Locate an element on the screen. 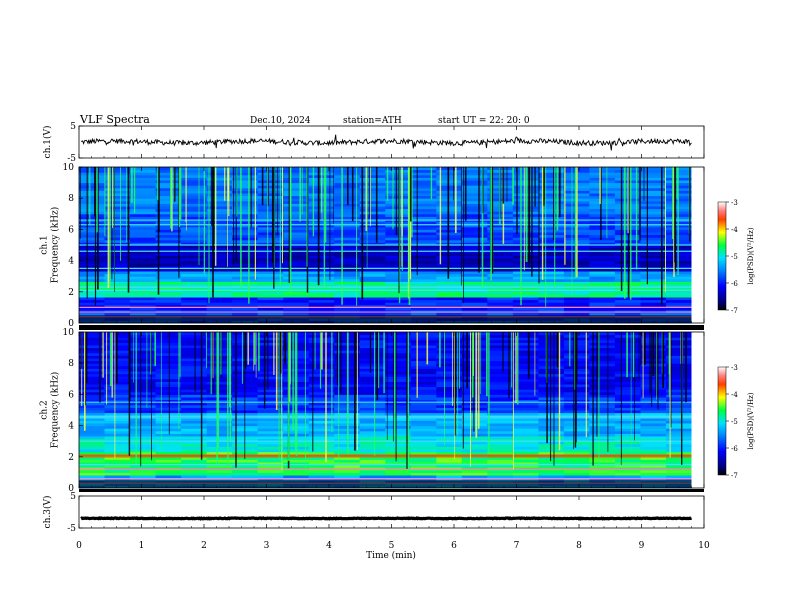  panel-separator is located at coordinates (391, 490).